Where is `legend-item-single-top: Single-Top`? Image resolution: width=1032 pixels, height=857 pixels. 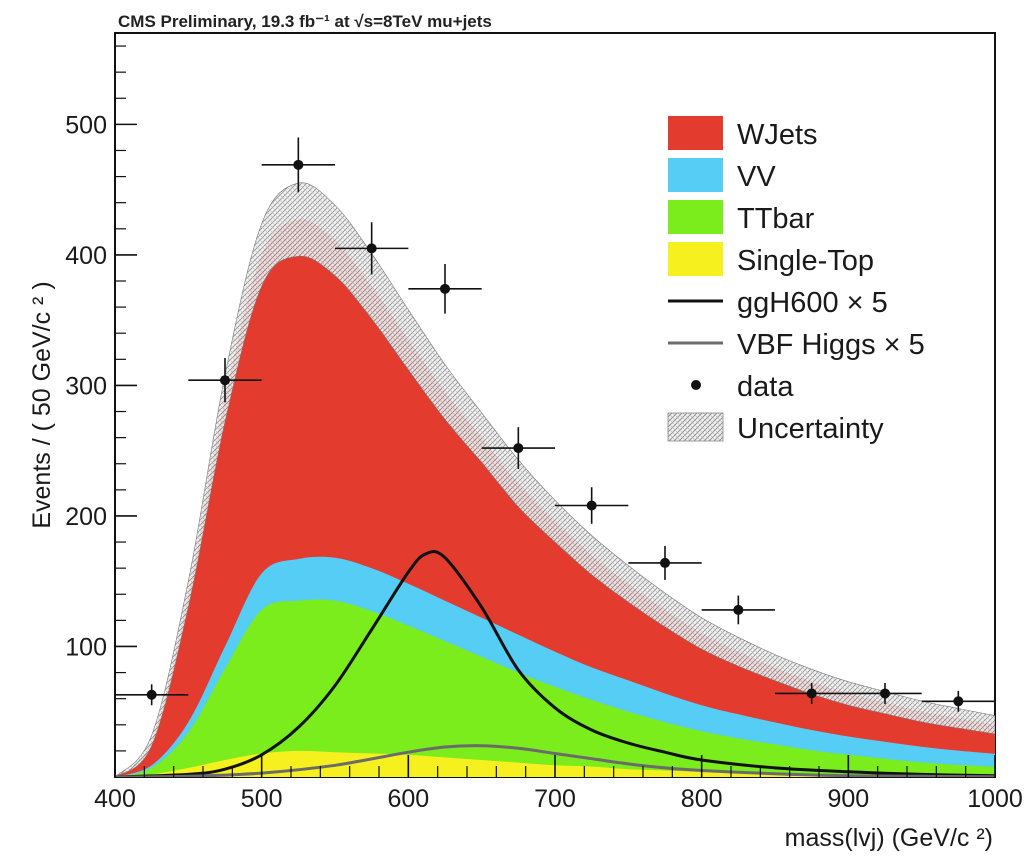 legend-item-single-top: Single-Top is located at coordinates (771, 259).